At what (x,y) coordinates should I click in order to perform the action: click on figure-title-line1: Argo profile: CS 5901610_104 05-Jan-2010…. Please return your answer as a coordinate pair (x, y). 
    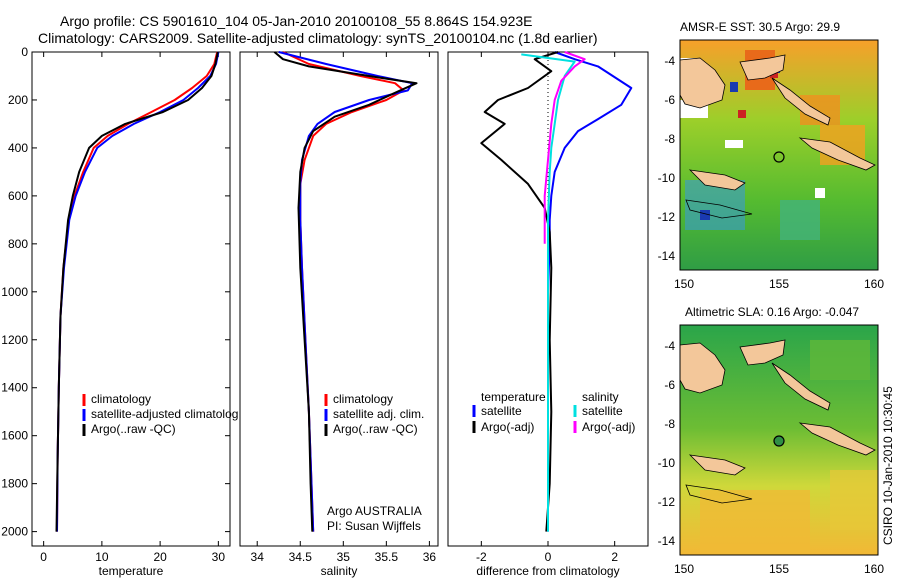
    Looking at the image, I should click on (296, 21).